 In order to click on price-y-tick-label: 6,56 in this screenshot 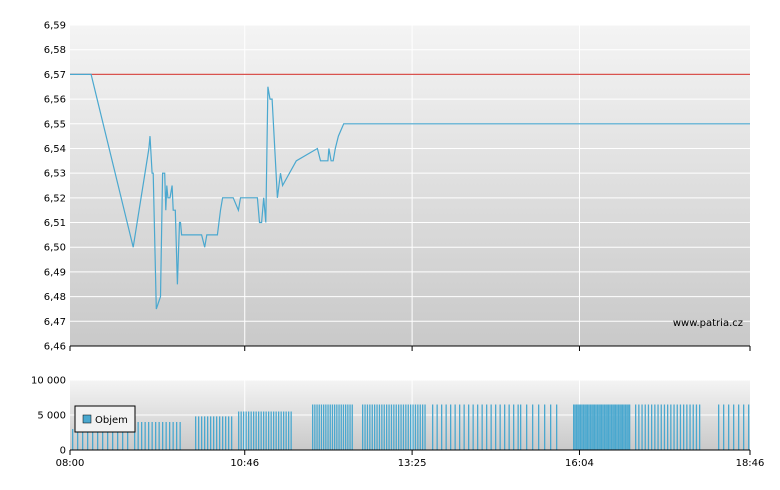, I will do `click(55, 100)`.